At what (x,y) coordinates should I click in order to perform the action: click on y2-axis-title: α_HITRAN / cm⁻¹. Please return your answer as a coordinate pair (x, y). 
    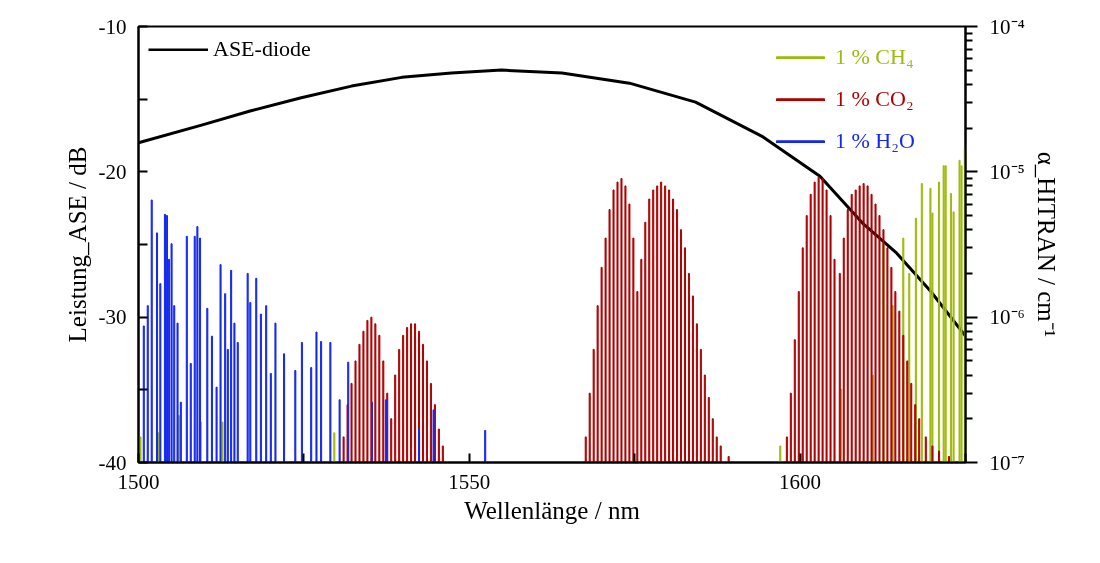
    Looking at the image, I should click on (1046, 244).